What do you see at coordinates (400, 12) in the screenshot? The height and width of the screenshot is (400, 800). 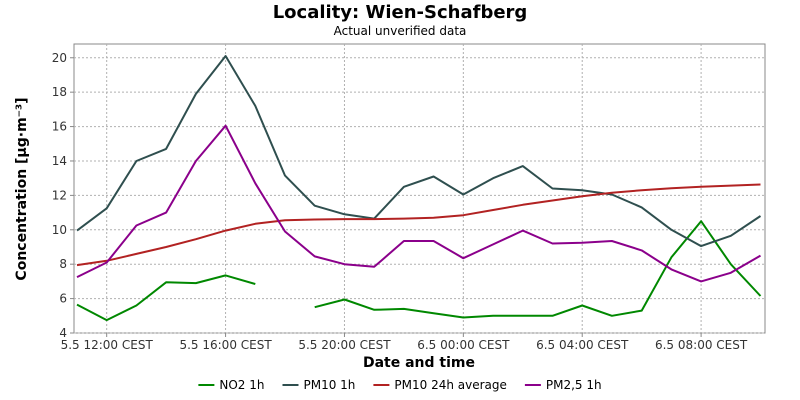 I see `chart-title: Locality: Wien-Schafberg` at bounding box center [400, 12].